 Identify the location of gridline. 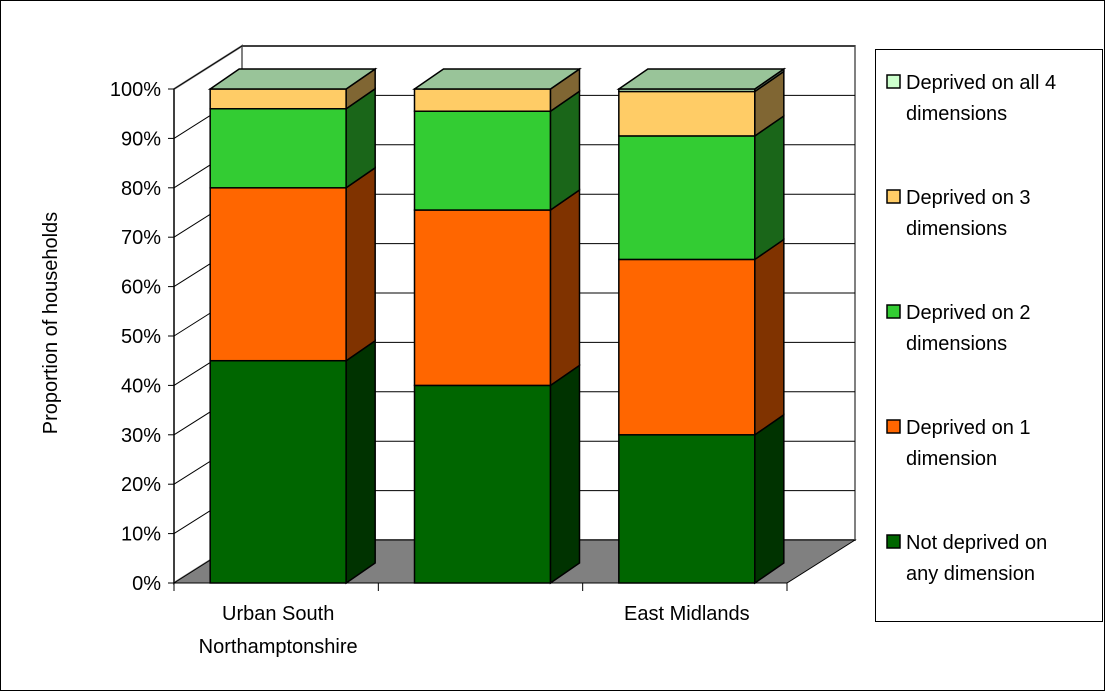
(514, 67).